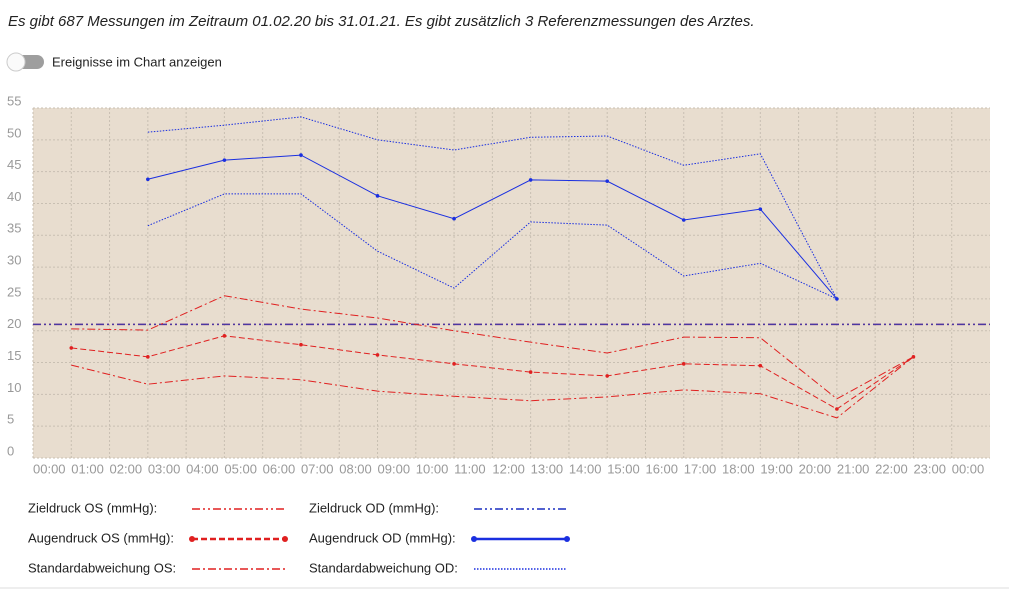 The image size is (1009, 591). Describe the element at coordinates (16, 62) in the screenshot. I see `toggle-knob` at that location.